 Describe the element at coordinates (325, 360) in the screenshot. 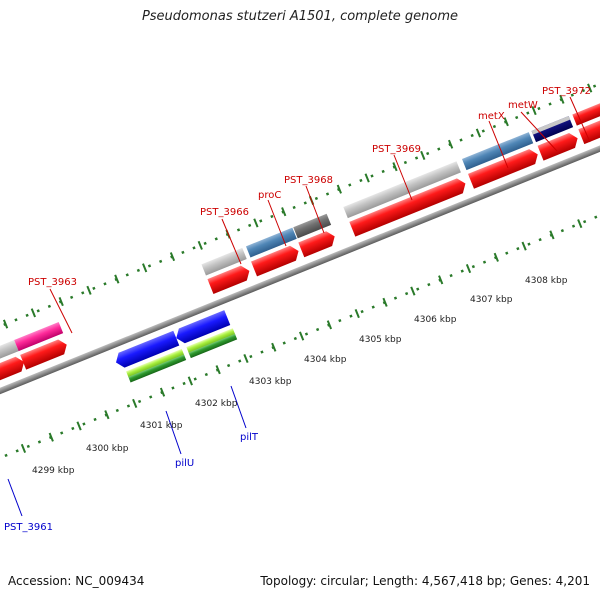

I see `scale-label: 4304 kbp` at that location.